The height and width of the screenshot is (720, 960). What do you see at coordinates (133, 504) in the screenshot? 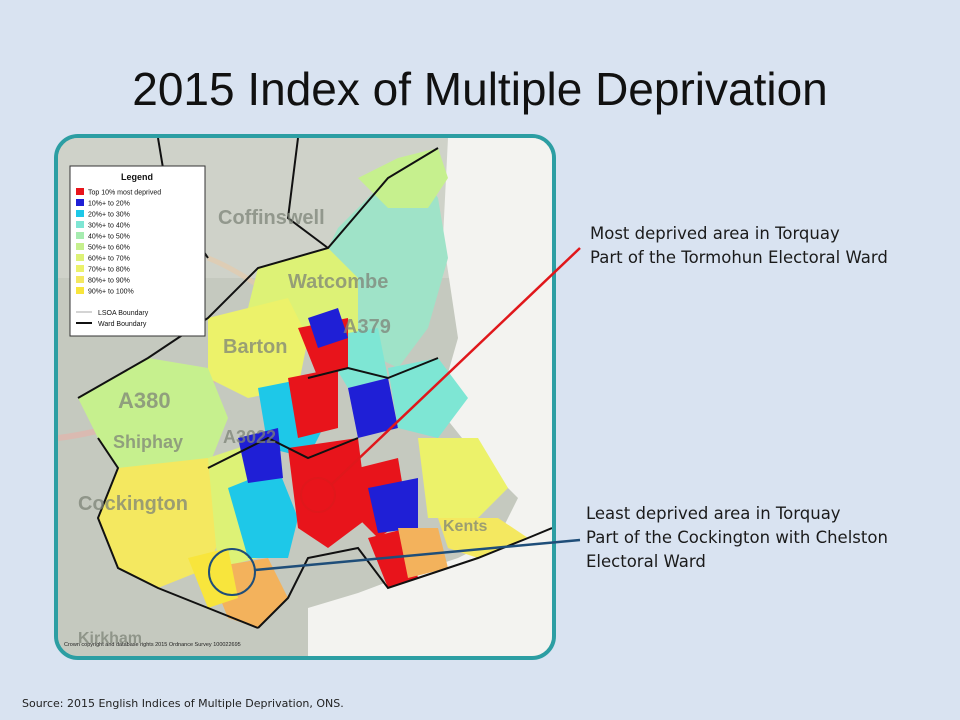
I see `place-label: Cockington` at bounding box center [133, 504].